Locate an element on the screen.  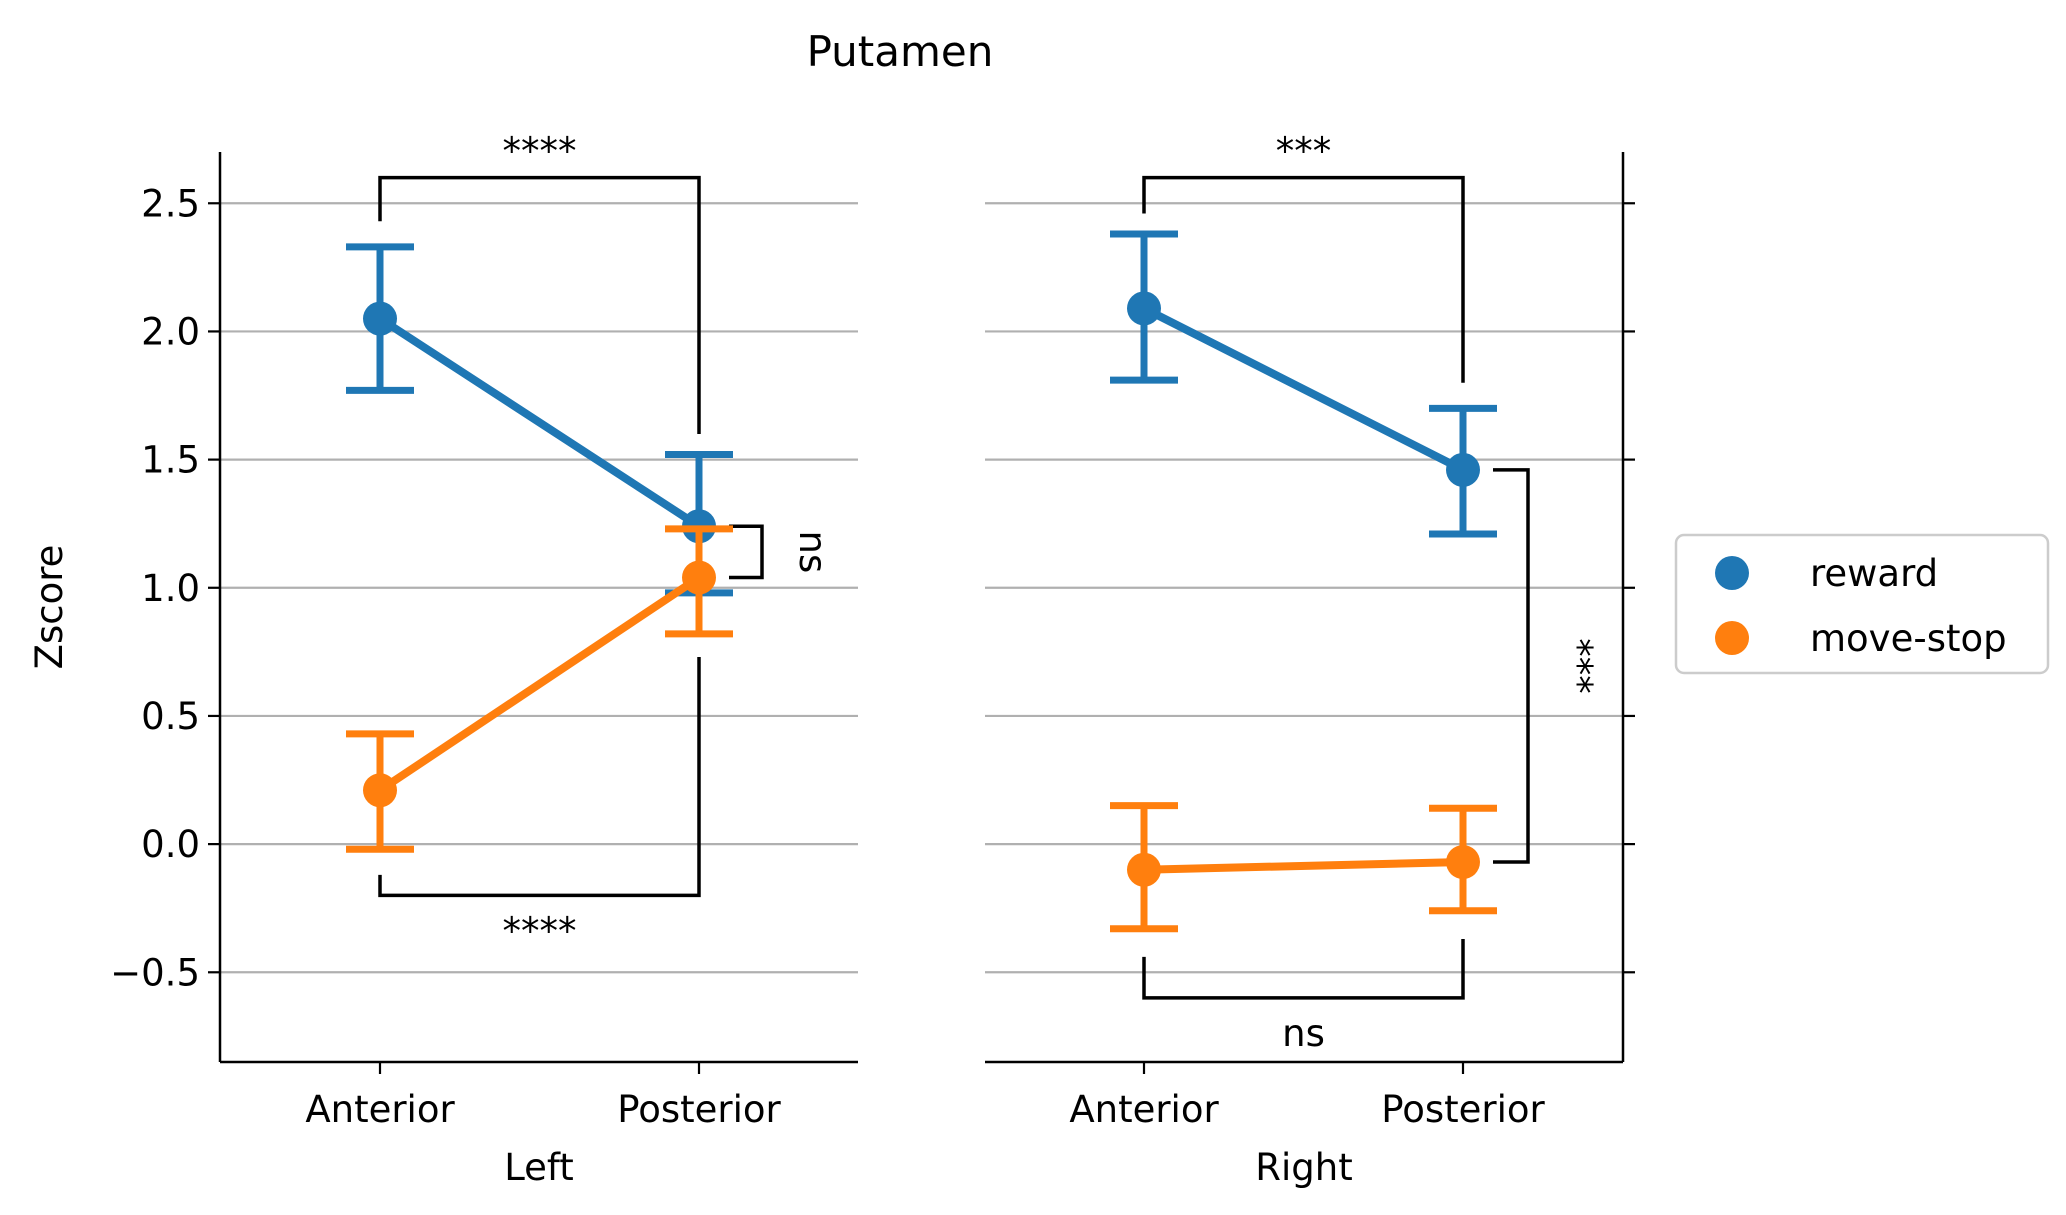
legend-marker-move-stop is located at coordinates (1732, 638).